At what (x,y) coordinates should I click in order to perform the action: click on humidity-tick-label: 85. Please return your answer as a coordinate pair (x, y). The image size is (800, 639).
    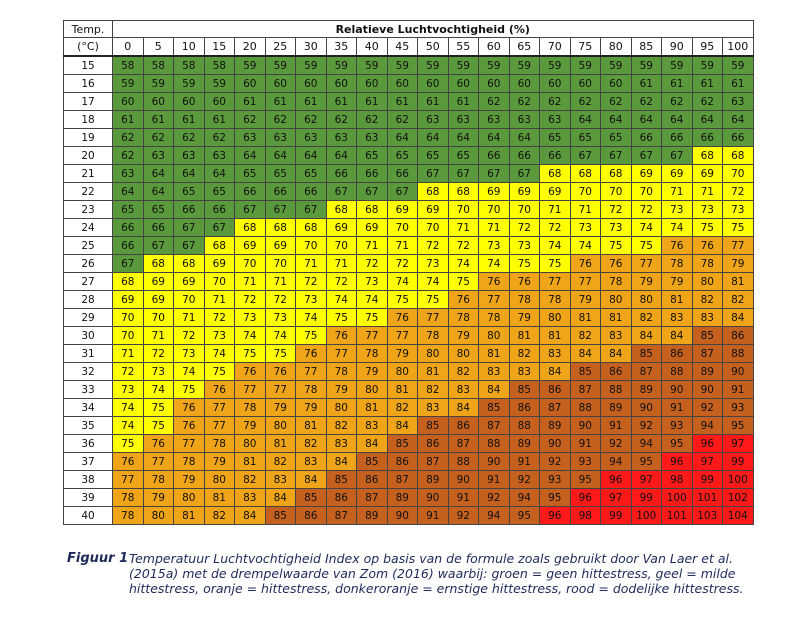
    Looking at the image, I should click on (646, 47).